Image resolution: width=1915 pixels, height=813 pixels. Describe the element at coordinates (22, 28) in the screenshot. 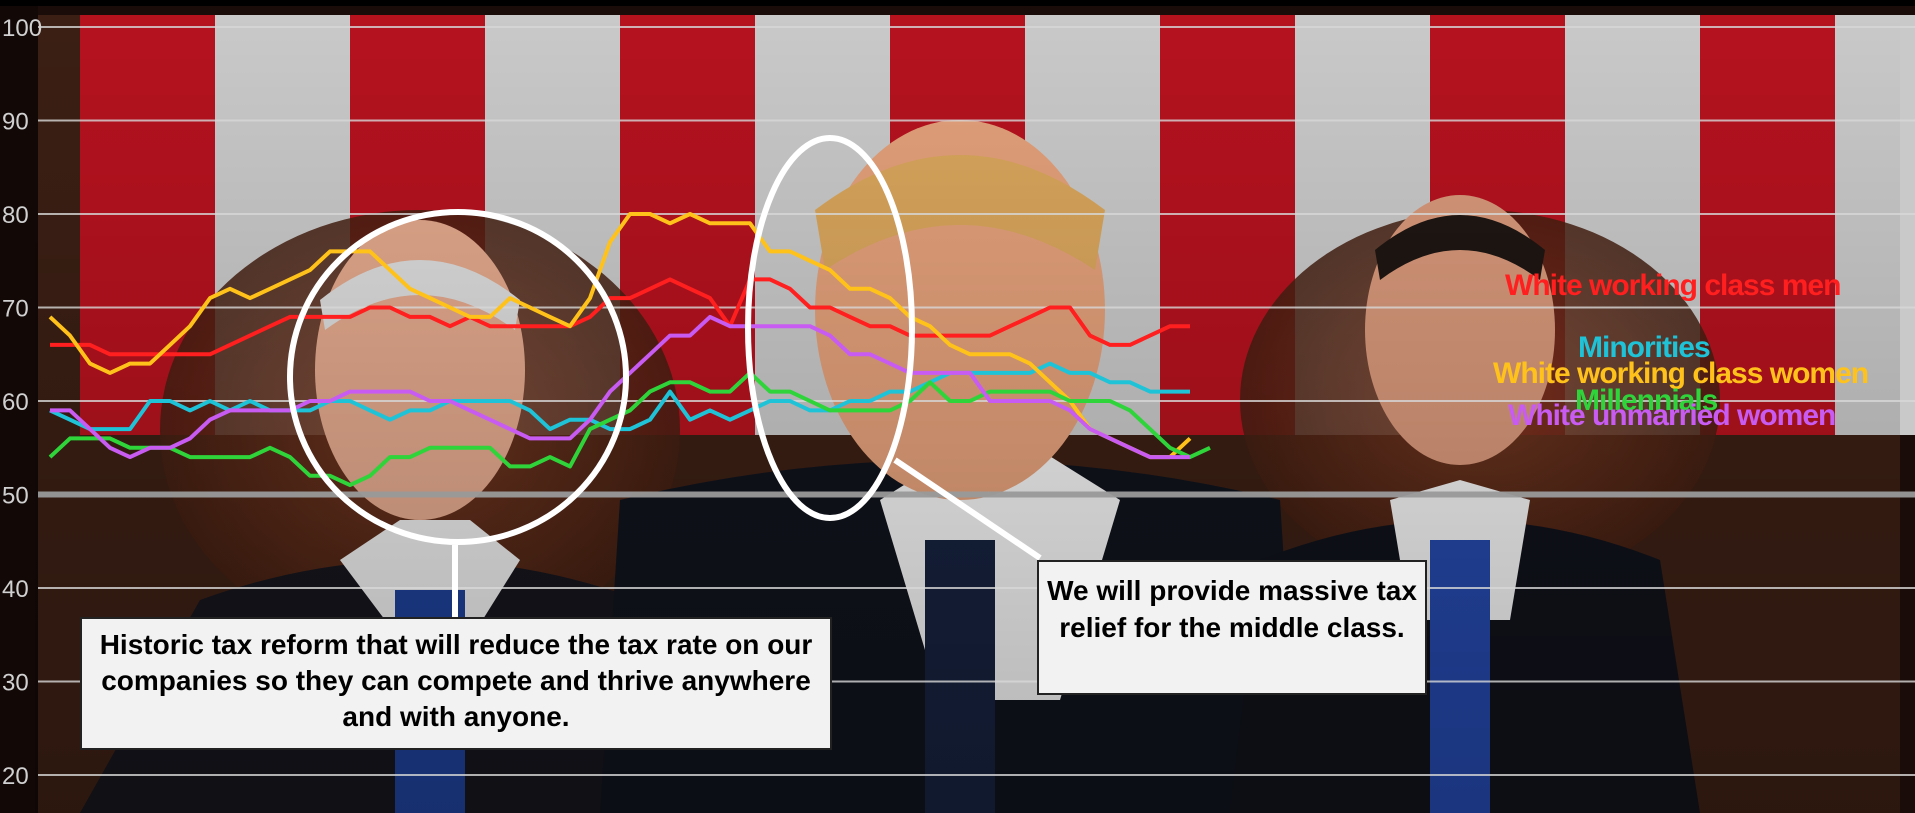

I see `y-tick-label-100: 100` at that location.